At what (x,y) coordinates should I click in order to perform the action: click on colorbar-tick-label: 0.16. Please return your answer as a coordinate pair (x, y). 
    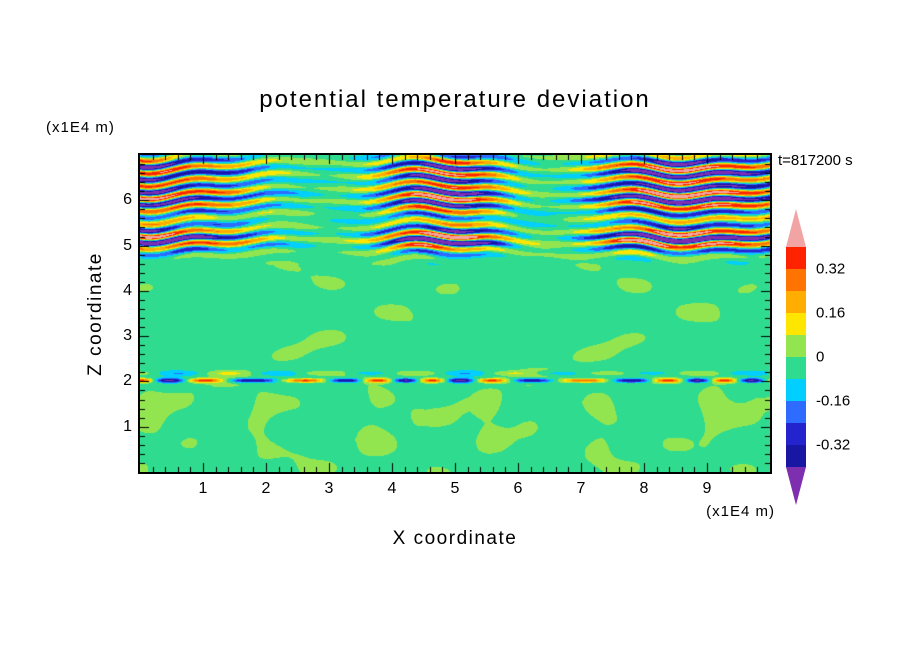
    Looking at the image, I should click on (831, 313).